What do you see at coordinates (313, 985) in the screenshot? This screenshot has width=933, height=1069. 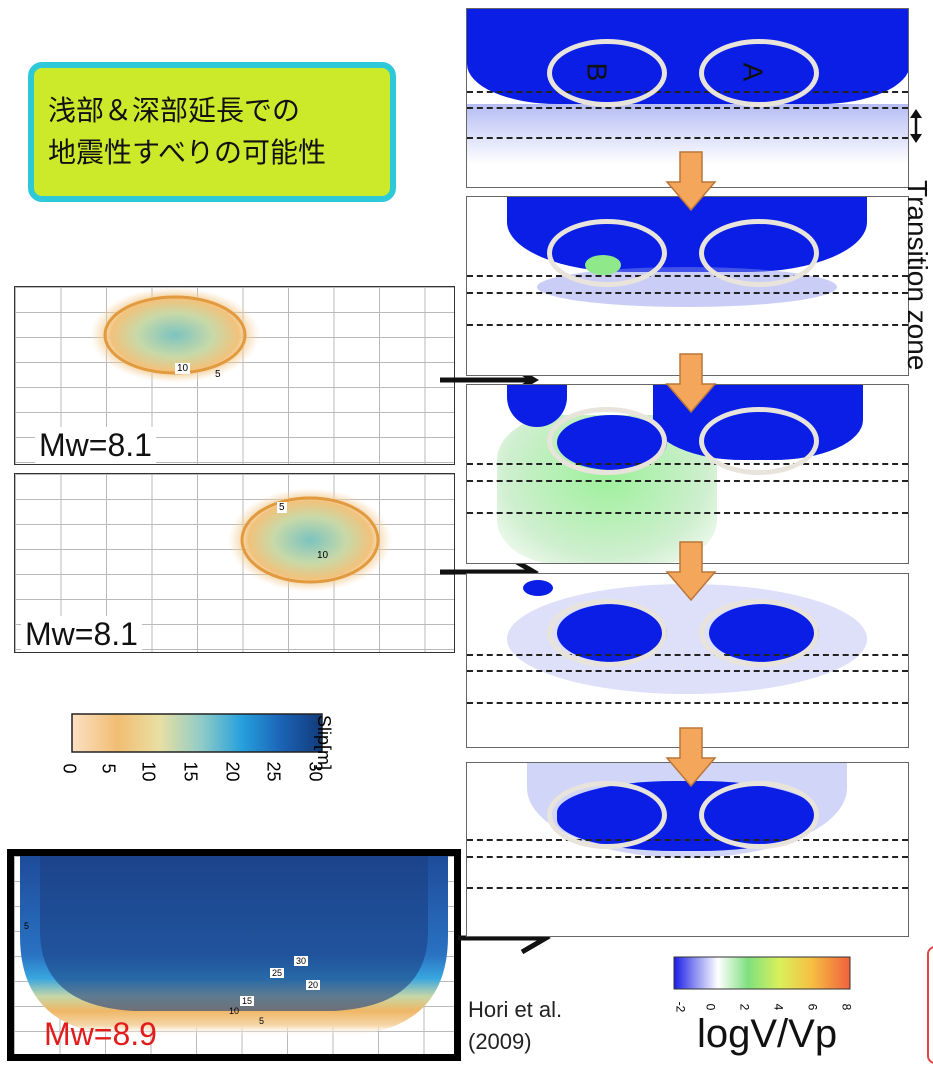 I see `contour-label-20: 20` at bounding box center [313, 985].